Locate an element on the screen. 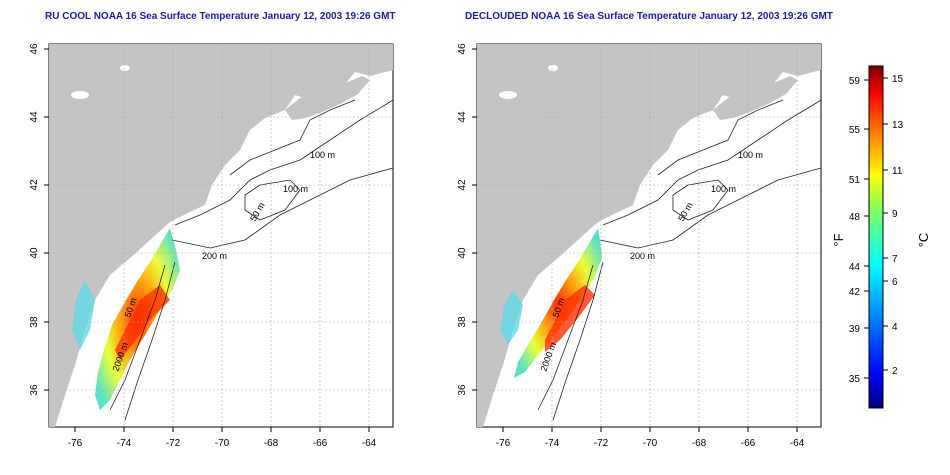  colorbar-f-tick: 48 is located at coordinates (855, 217).